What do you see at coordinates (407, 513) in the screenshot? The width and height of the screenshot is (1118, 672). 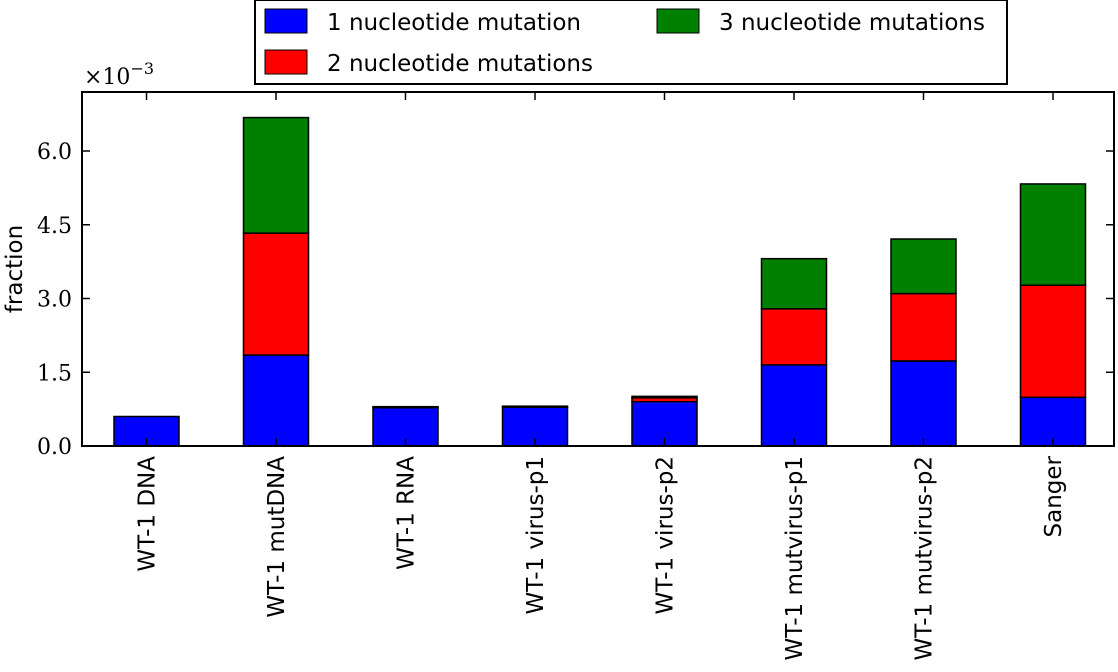 I see `x-tick-label: WT-1 RNA` at bounding box center [407, 513].